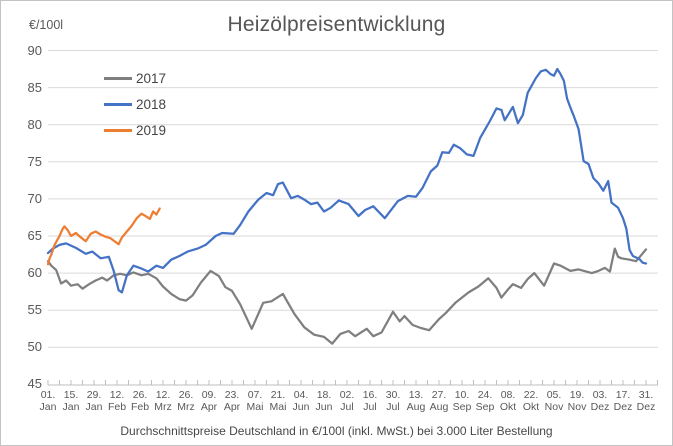 The width and height of the screenshot is (673, 446). I want to click on x-tick-label: 09. Apr, so click(209, 401).